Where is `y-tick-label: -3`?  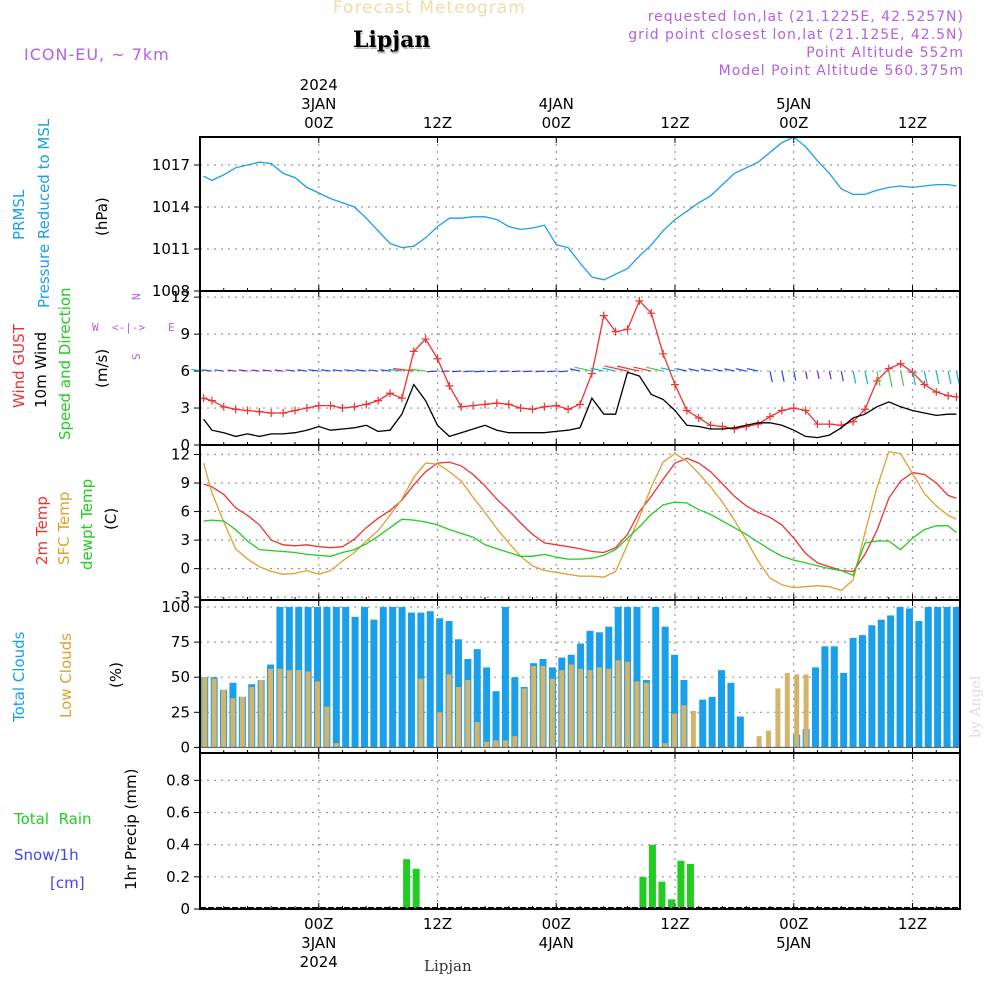 y-tick-label: -3 is located at coordinates (182, 597).